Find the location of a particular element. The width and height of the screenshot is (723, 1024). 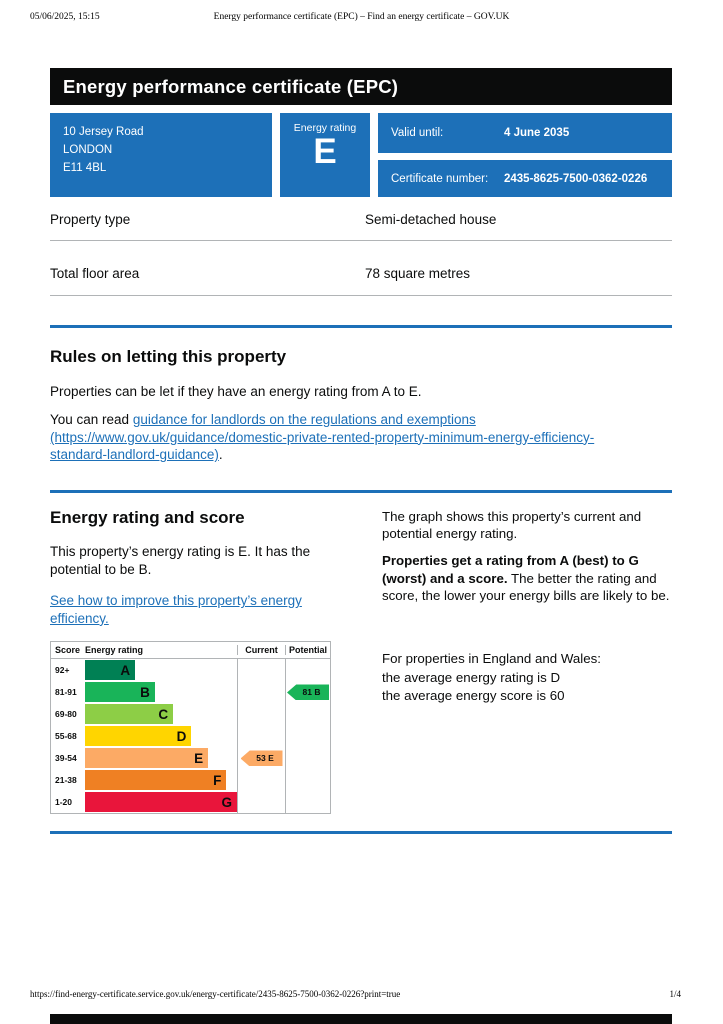

potential-rating-tag: 81 B is located at coordinates (308, 692).